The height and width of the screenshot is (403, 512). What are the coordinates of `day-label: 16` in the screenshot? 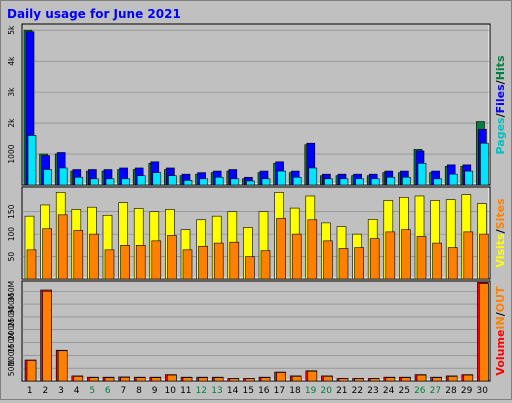 It's located at (264, 391).